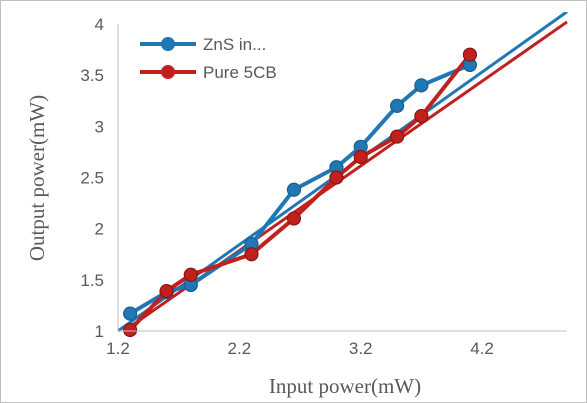  I want to click on y-axis-title: Output power(mW), so click(37, 178).